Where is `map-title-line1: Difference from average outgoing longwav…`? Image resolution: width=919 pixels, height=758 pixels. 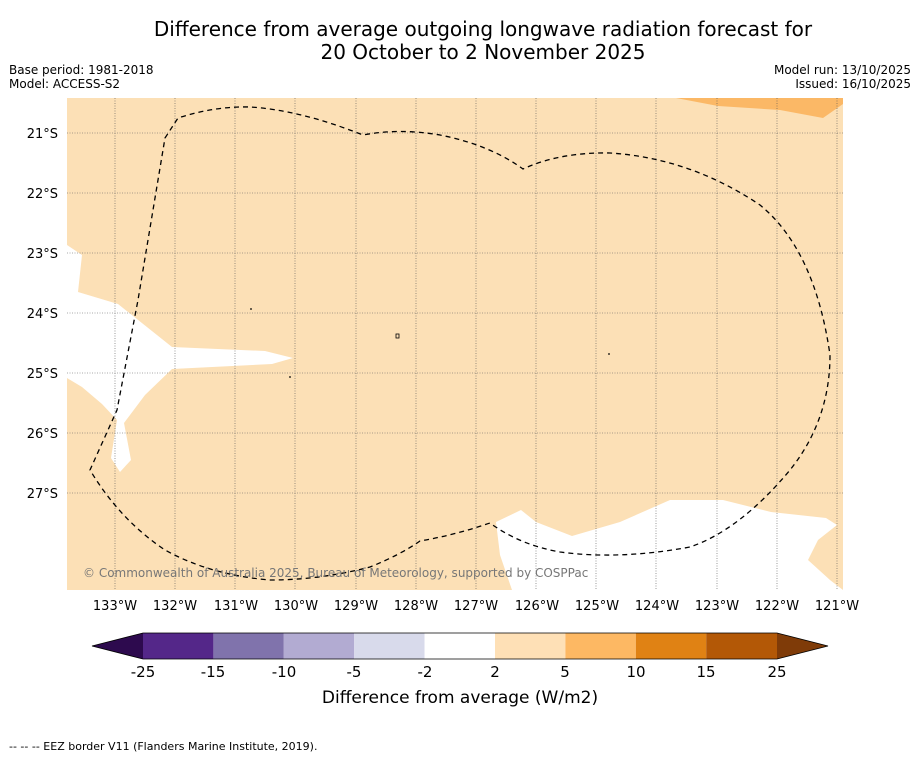 map-title-line1: Difference from average outgoing longwav… is located at coordinates (483, 29).